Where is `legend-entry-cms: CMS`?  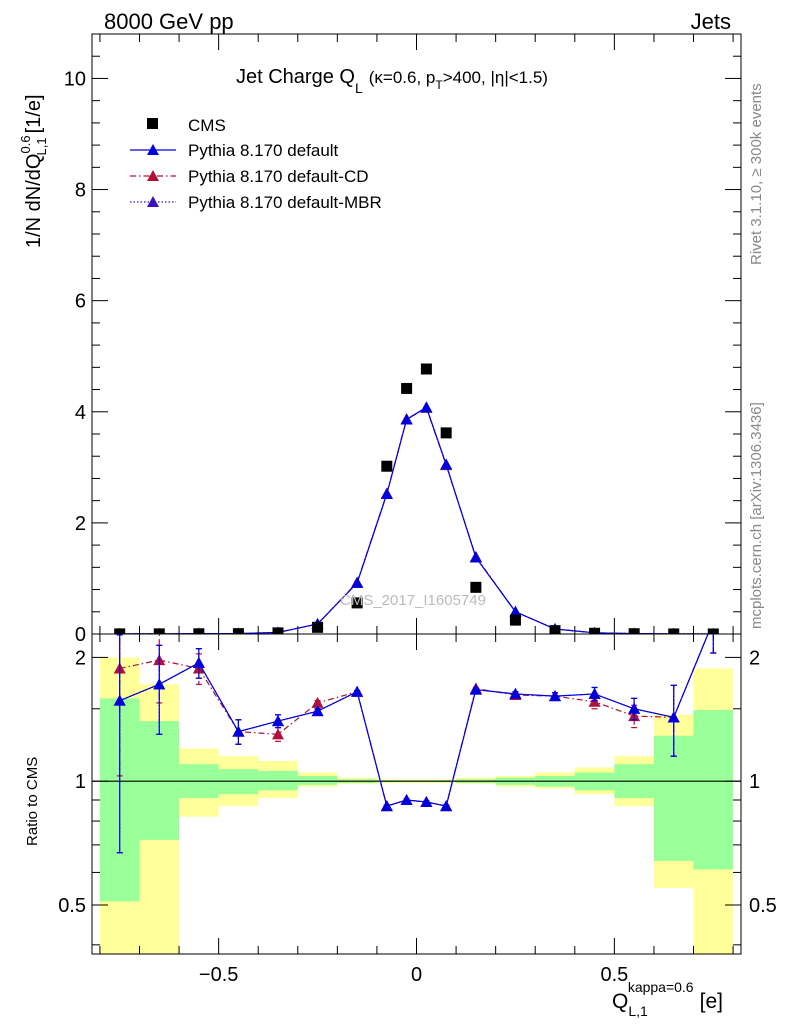 legend-entry-cms: CMS is located at coordinates (186, 125).